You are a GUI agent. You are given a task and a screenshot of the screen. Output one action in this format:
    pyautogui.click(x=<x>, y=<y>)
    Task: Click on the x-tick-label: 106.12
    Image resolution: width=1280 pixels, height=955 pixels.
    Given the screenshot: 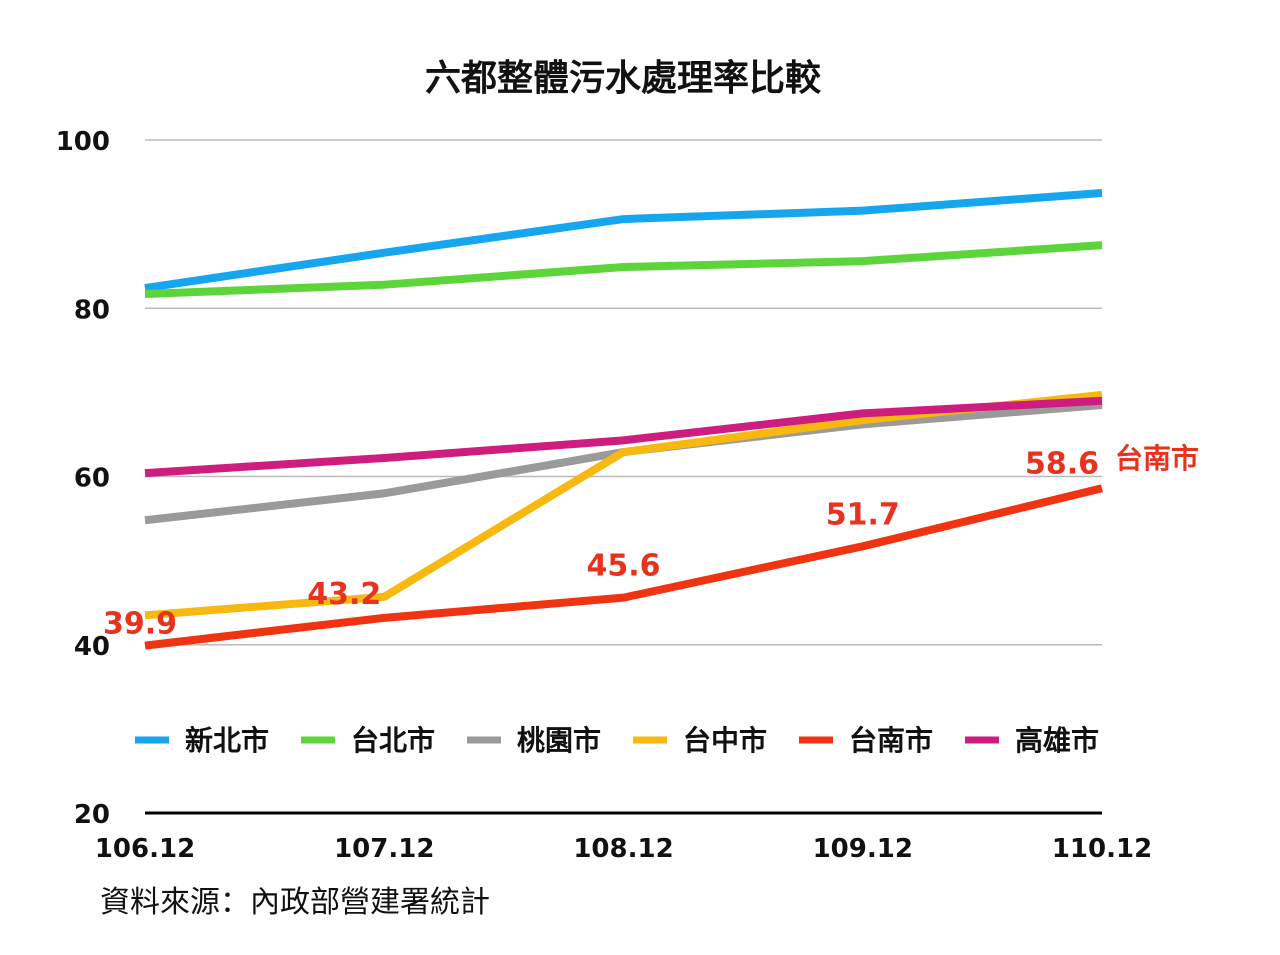 What is the action you would take?
    pyautogui.click(x=145, y=849)
    